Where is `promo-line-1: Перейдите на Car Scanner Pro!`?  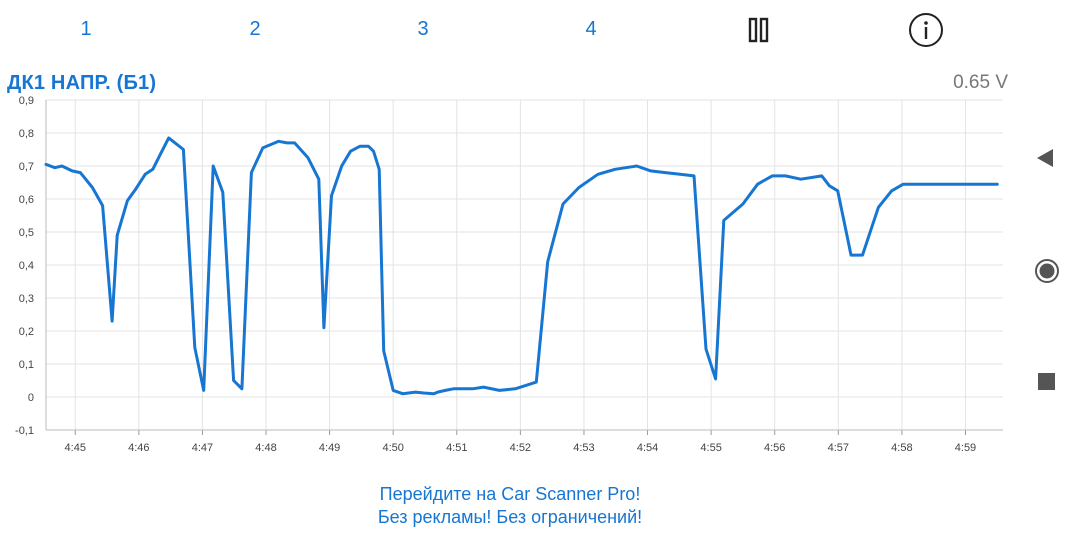
promo-line-1: Перейдите на Car Scanner Pro! is located at coordinates (510, 494).